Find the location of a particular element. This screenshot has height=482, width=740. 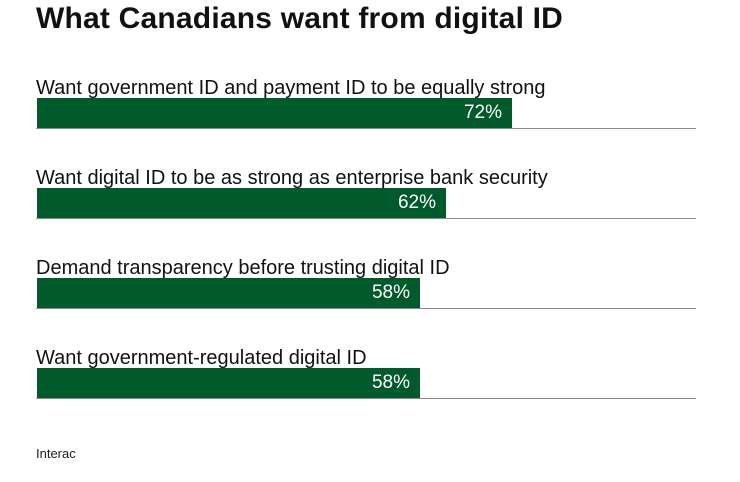

bar: 62% is located at coordinates (241, 203).